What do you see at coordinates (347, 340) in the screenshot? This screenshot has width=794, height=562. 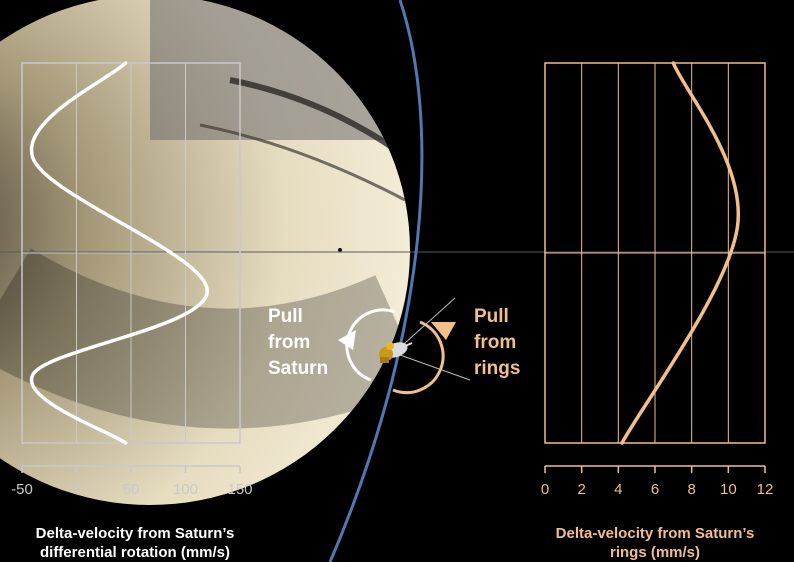 I see `saturn-pull-arrow-icon` at bounding box center [347, 340].